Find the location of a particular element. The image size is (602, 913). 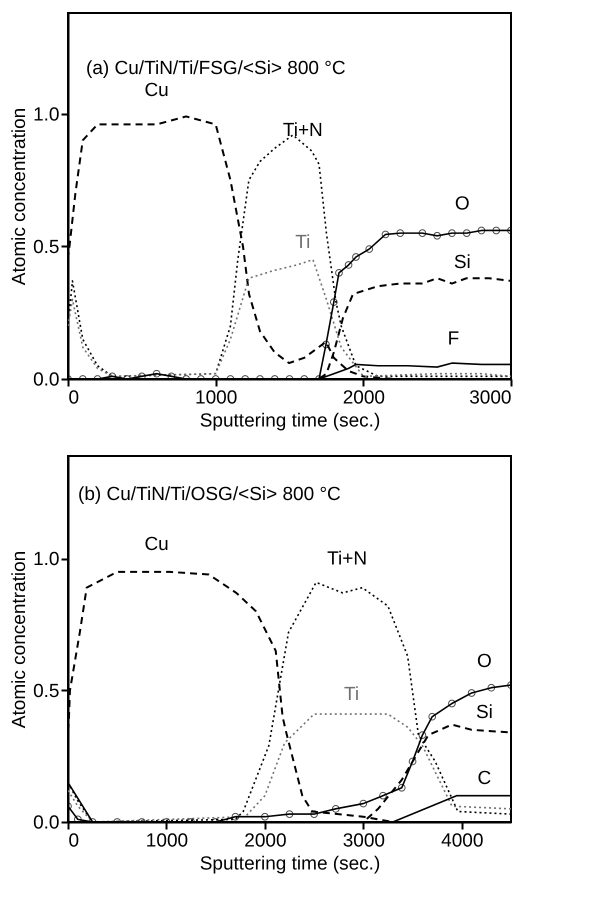

text: (a) Cu/TiN/Ti/FSG/<Si> 800 °C is located at coordinates (216, 68).